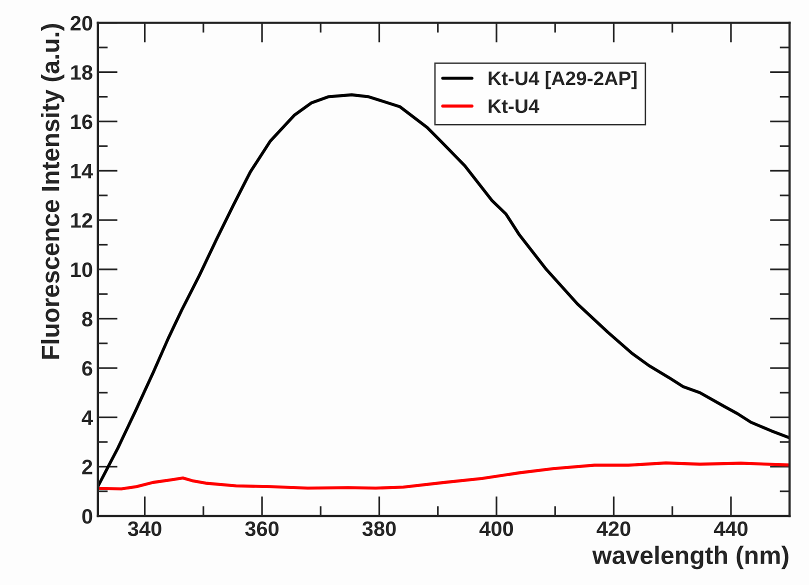 This screenshot has width=809, height=585. I want to click on y-tick-label: 6, so click(87, 368).